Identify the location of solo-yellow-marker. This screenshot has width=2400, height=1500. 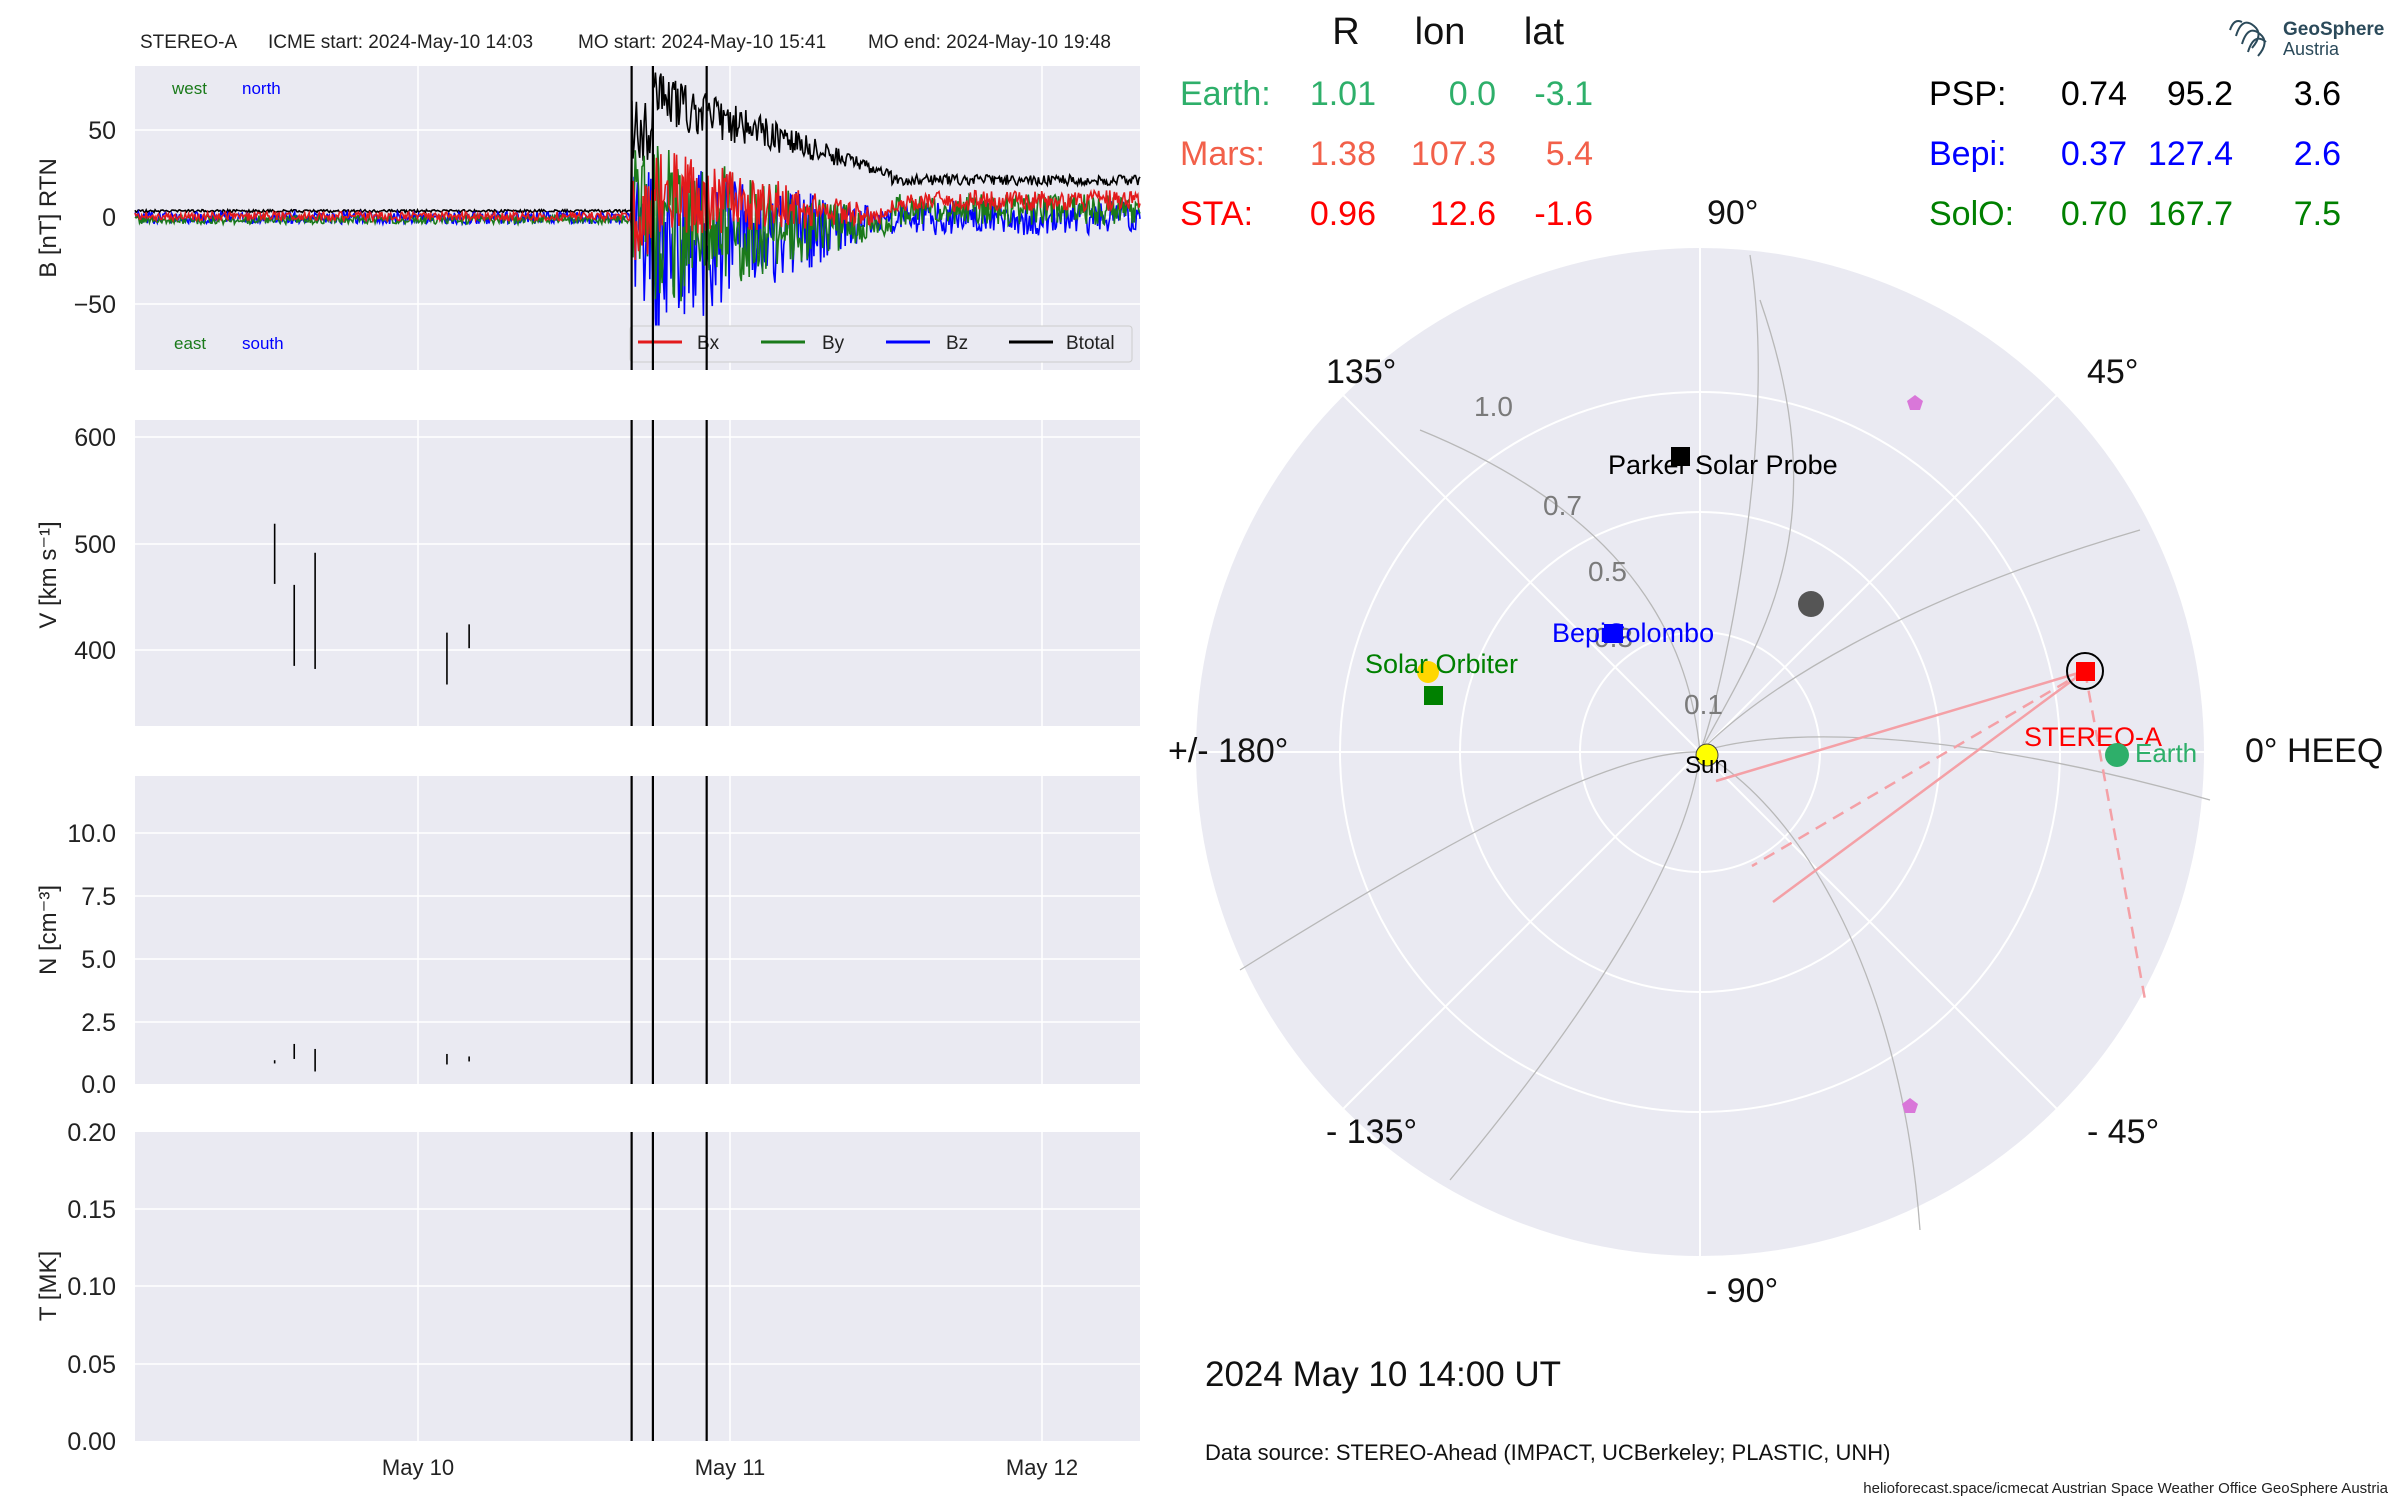
(1428, 672).